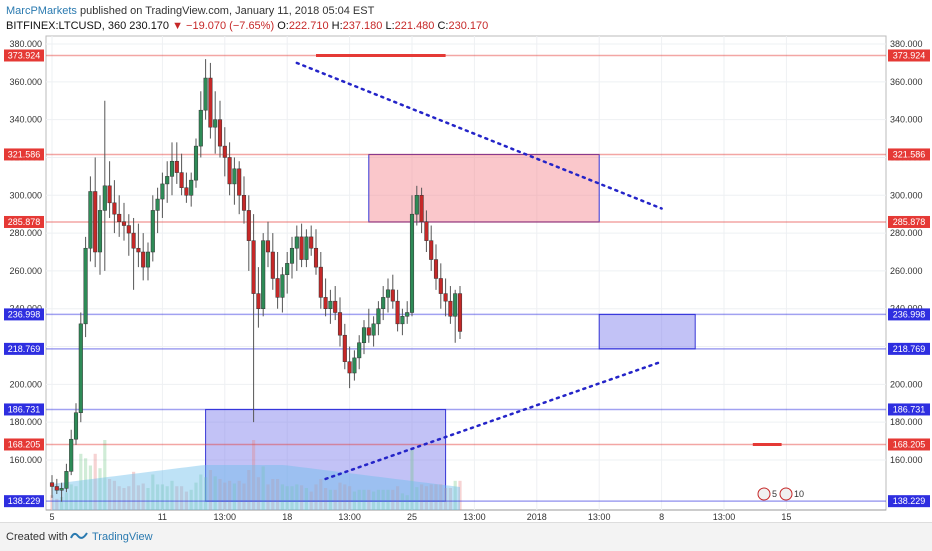 The height and width of the screenshot is (551, 932). I want to click on price-level-label-left: 321.586, so click(24, 154).